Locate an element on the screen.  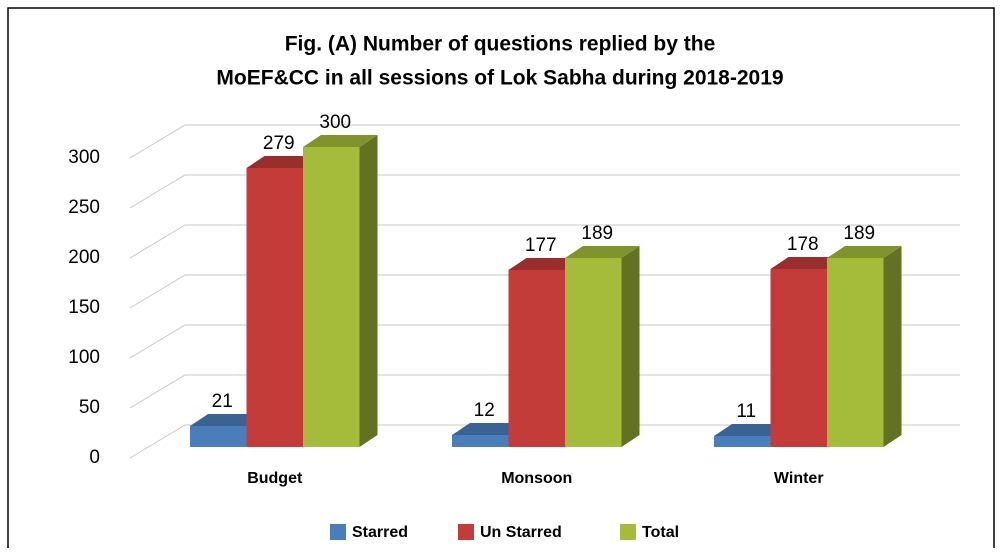
value-label: 11 is located at coordinates (746, 411).